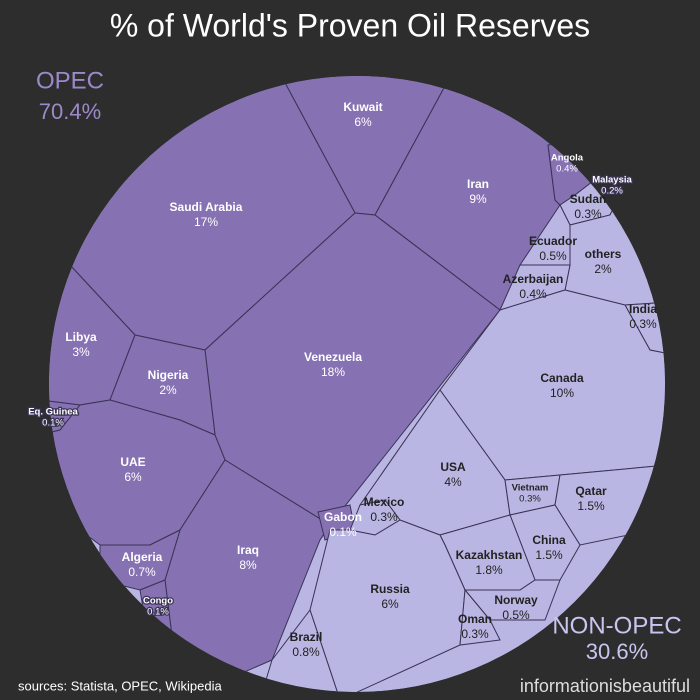 The width and height of the screenshot is (700, 700). I want to click on cell-name: Azerbaijan, so click(533, 279).